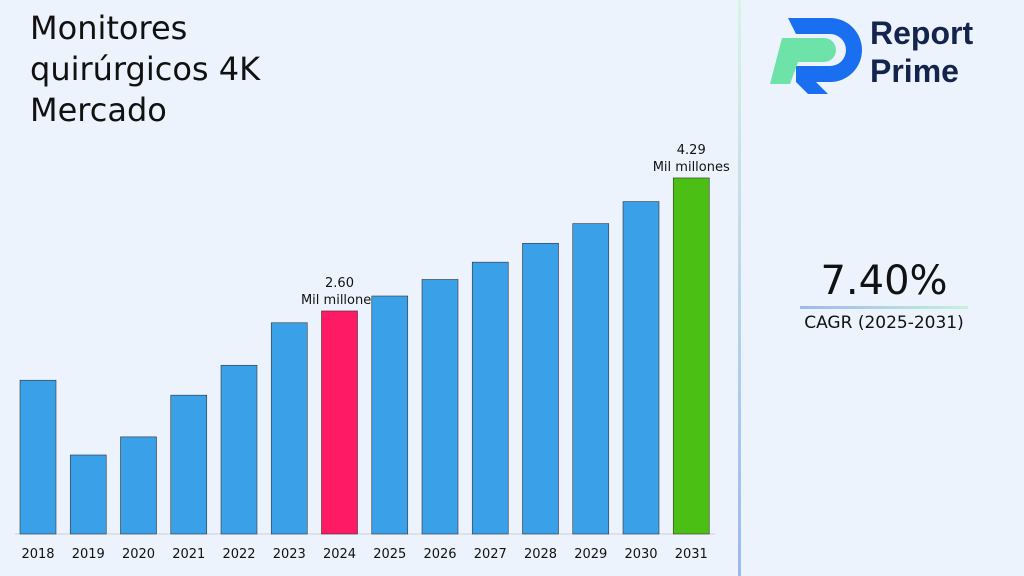 The image size is (1024, 576). I want to click on cagr-value: 7.40%, so click(884, 281).